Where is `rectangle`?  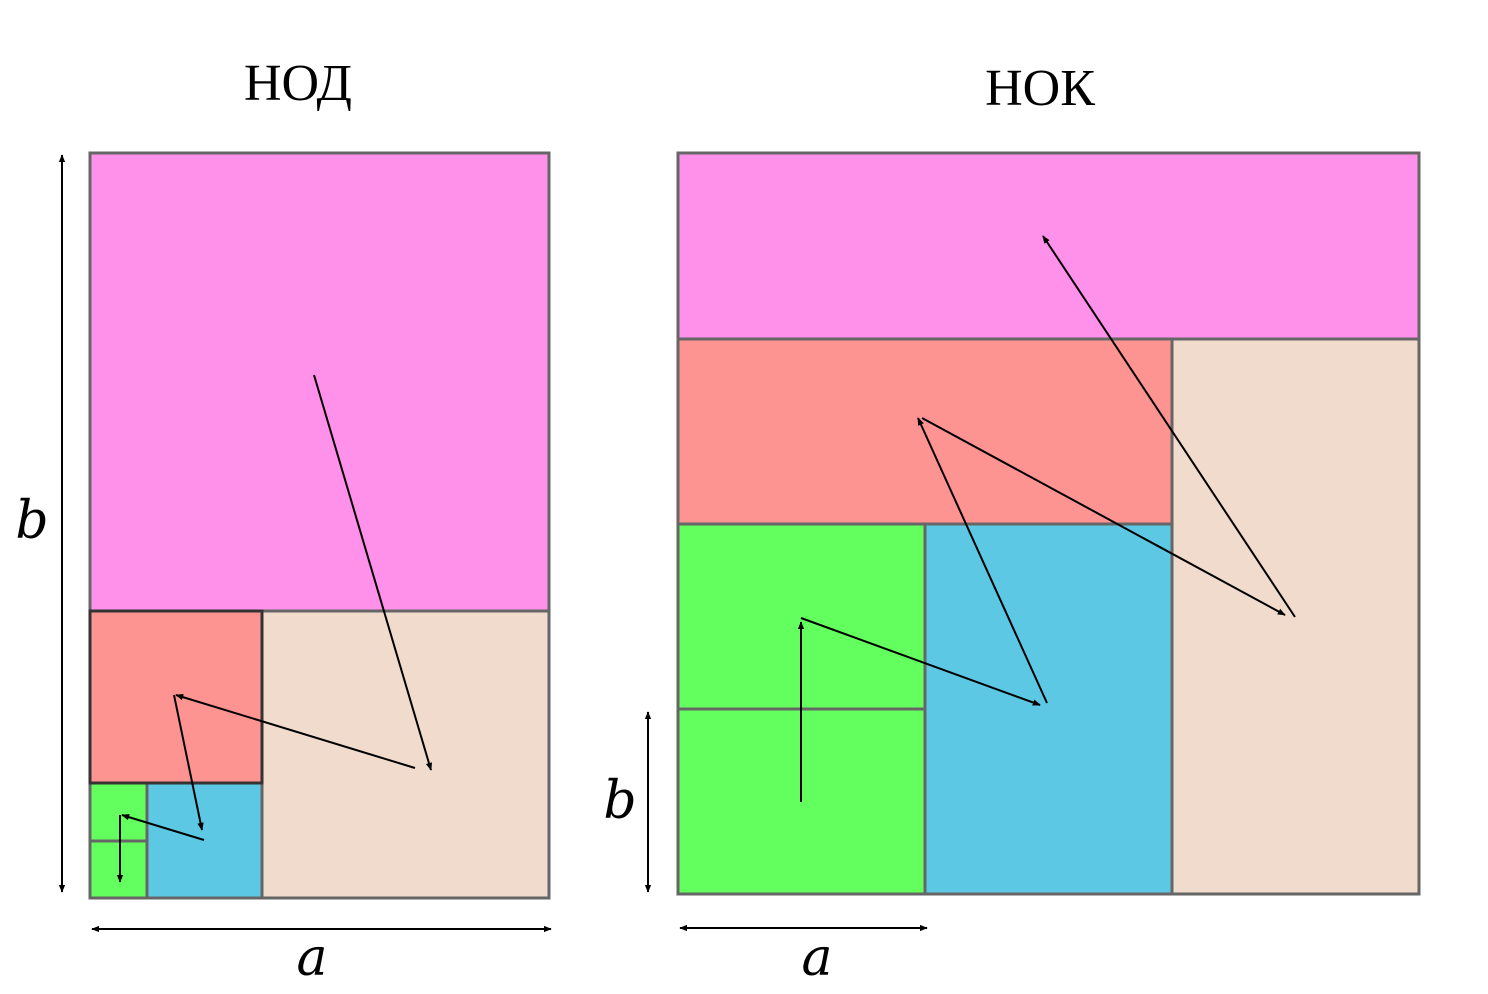 rectangle is located at coordinates (1048, 709).